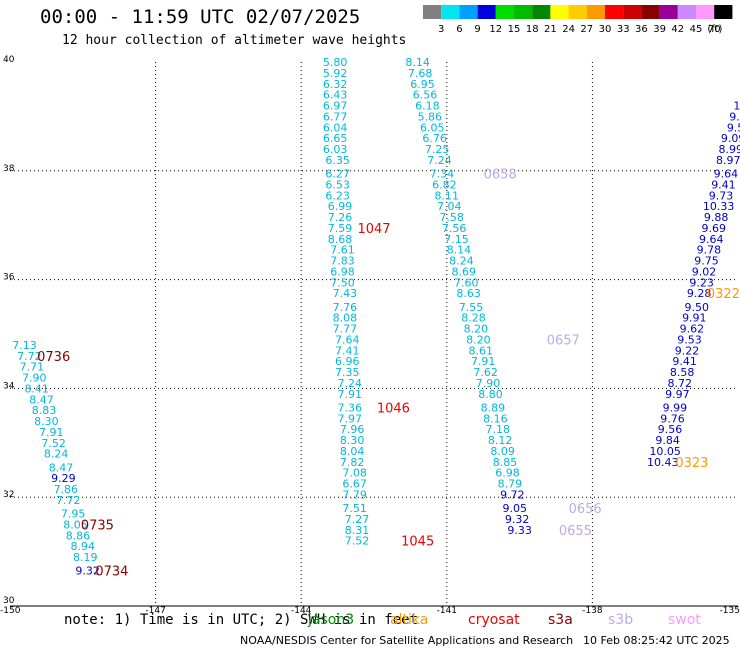 This screenshot has width=740, height=650. I want to click on pass-time-label: 0735, so click(97, 525).